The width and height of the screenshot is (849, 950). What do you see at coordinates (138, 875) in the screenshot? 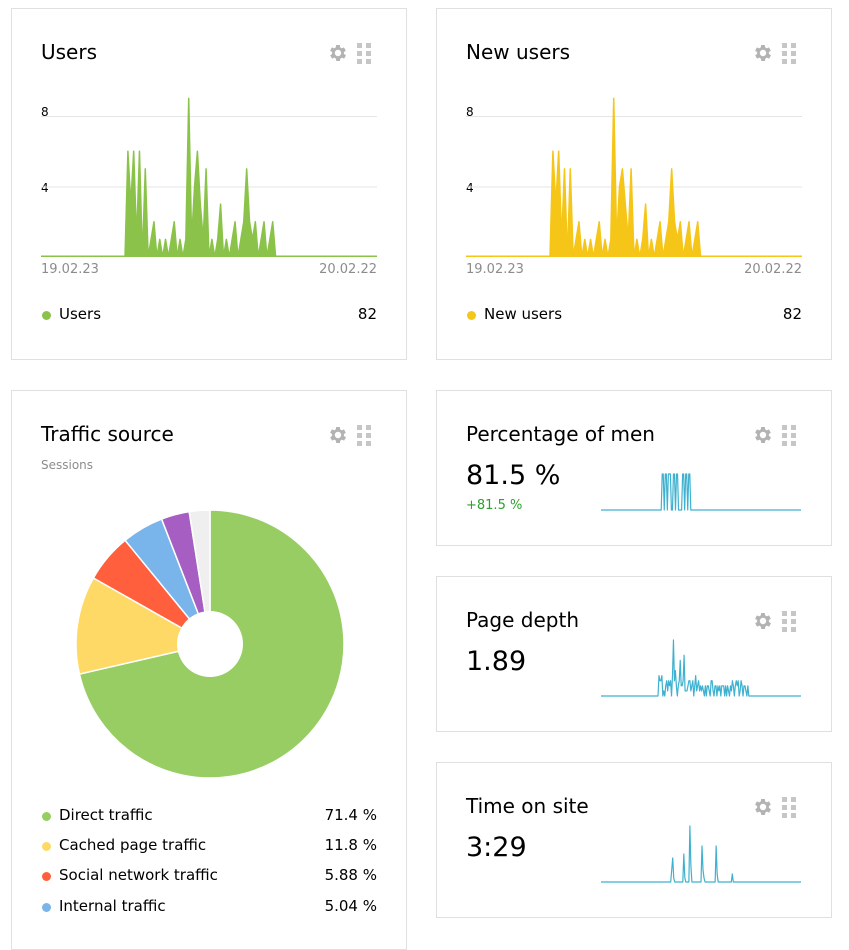
I see `legend-label: Social network traffic` at bounding box center [138, 875].